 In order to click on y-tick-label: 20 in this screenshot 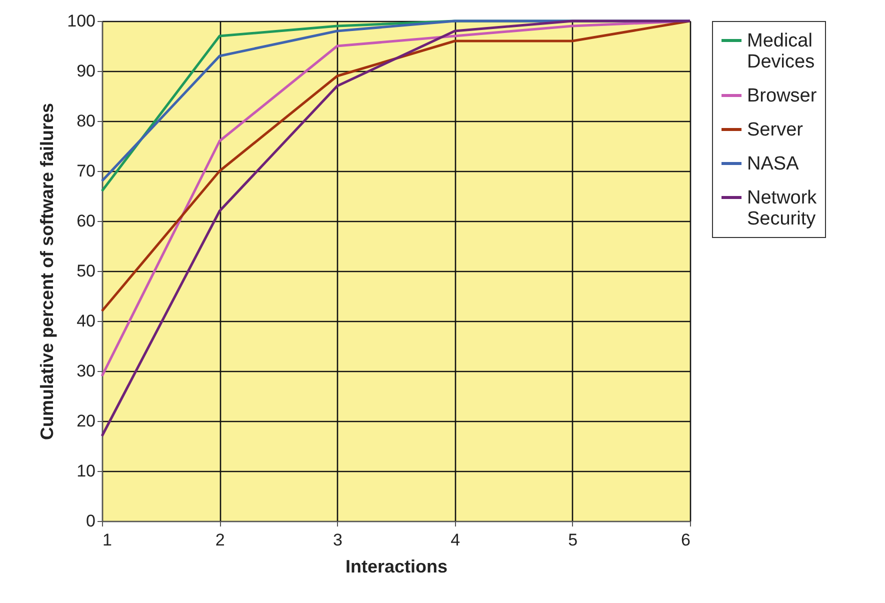, I will do `click(86, 421)`.